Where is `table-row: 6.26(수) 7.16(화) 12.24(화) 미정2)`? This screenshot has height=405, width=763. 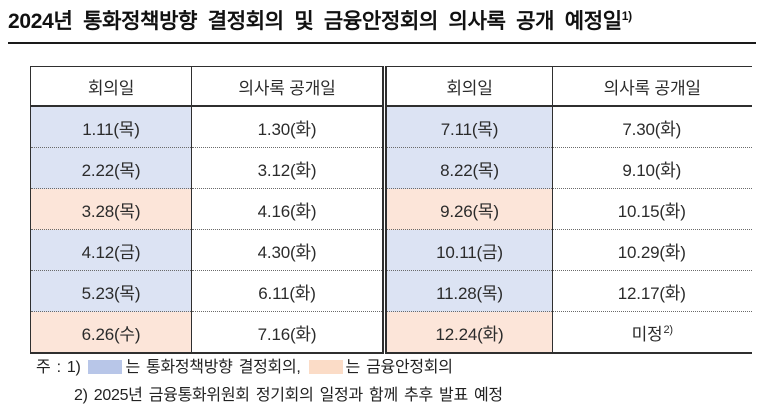 table-row: 6.26(수) 7.16(화) 12.24(화) 미정2) is located at coordinates (391, 332).